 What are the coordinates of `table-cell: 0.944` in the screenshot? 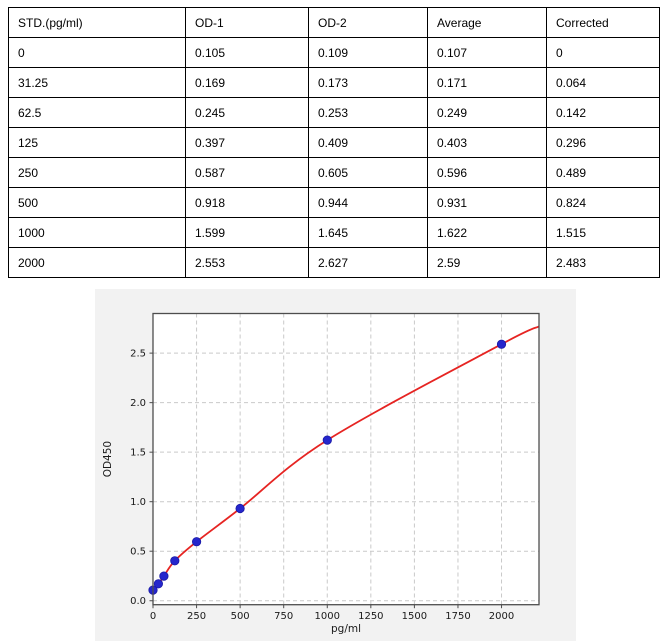 It's located at (368, 202).